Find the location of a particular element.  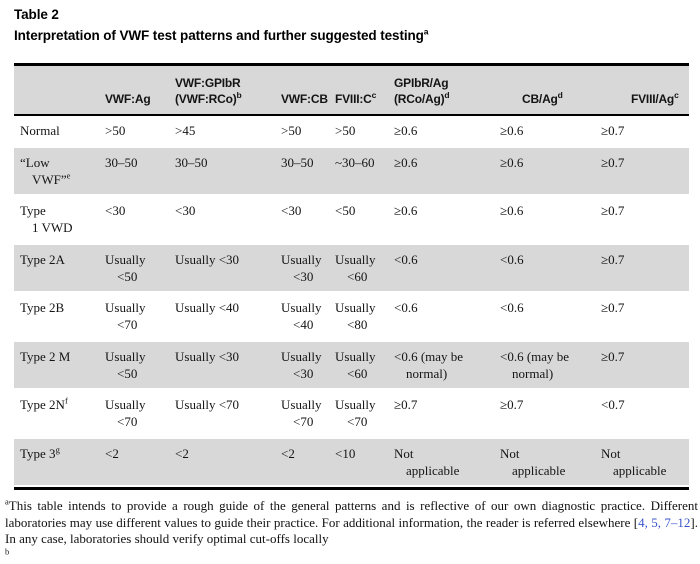

cell-line: Type 2Nf is located at coordinates (61, 404).